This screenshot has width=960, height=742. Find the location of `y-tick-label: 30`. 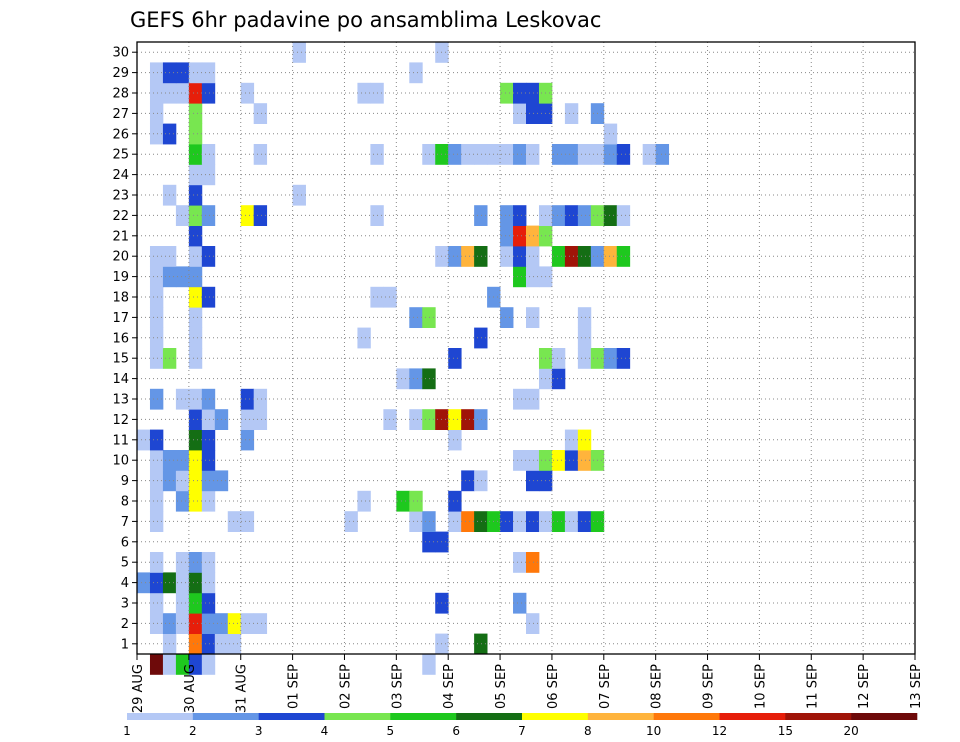

y-tick-label: 30 is located at coordinates (120, 53).